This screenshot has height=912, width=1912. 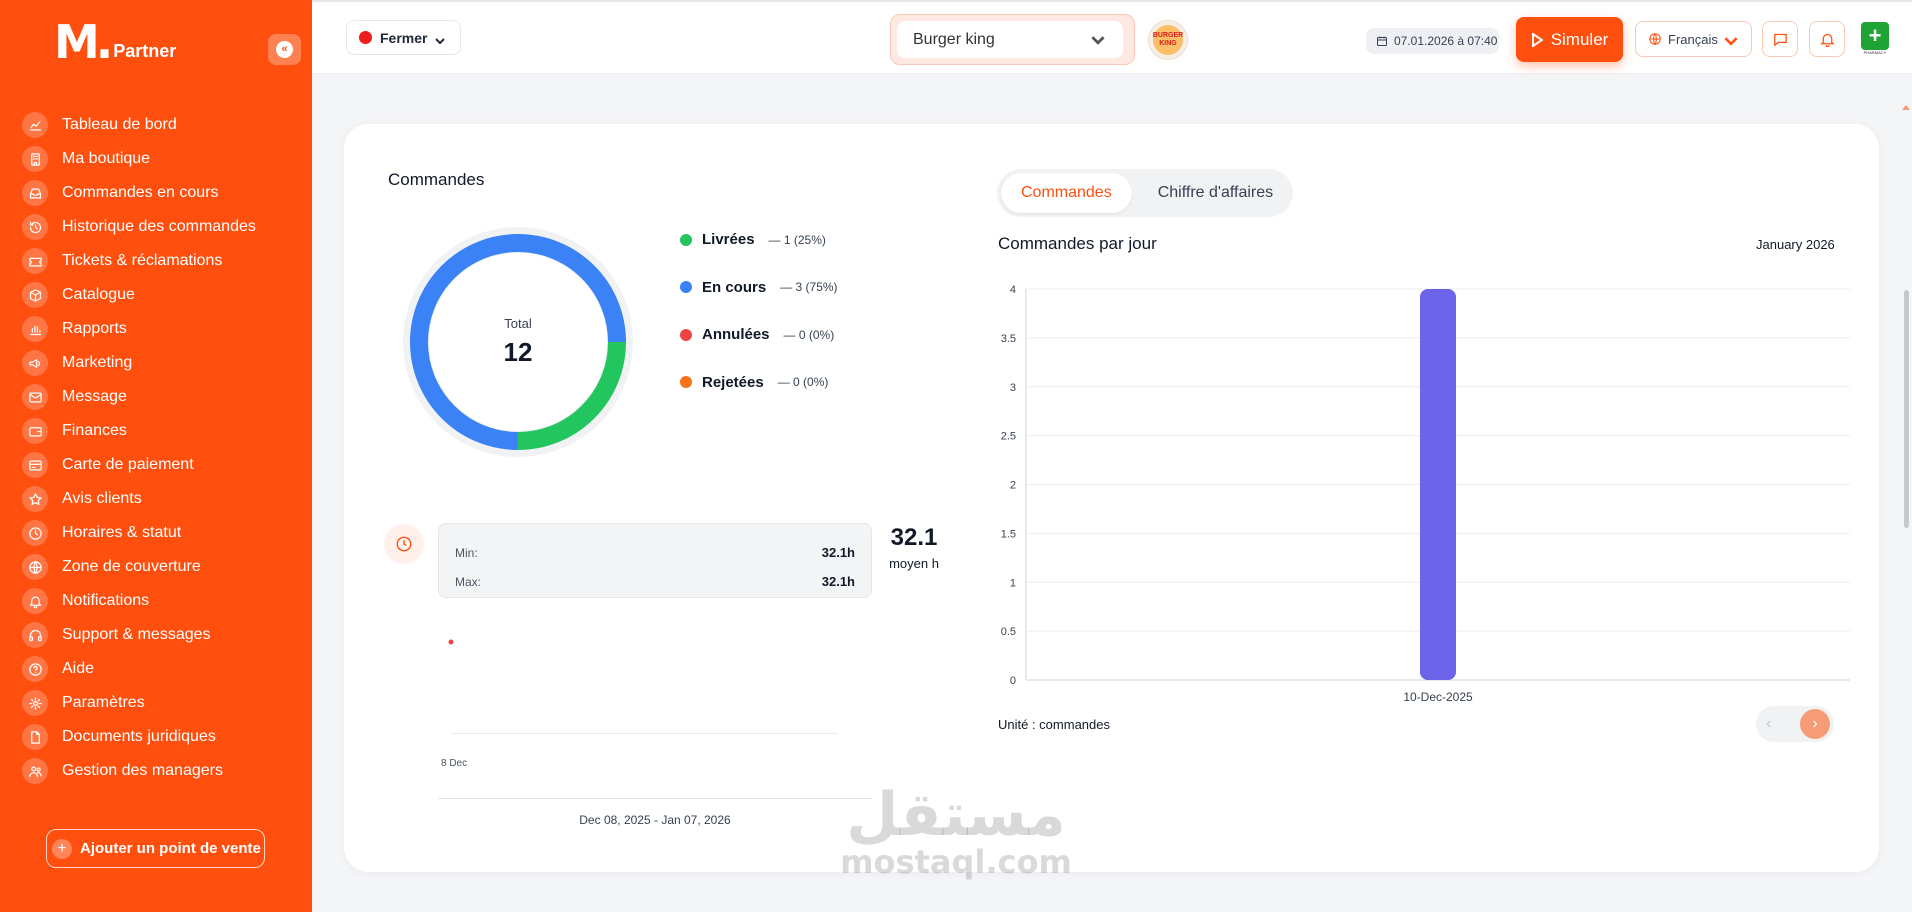 What do you see at coordinates (139, 431) in the screenshot?
I see `sidebar-item-finances: Finances` at bounding box center [139, 431].